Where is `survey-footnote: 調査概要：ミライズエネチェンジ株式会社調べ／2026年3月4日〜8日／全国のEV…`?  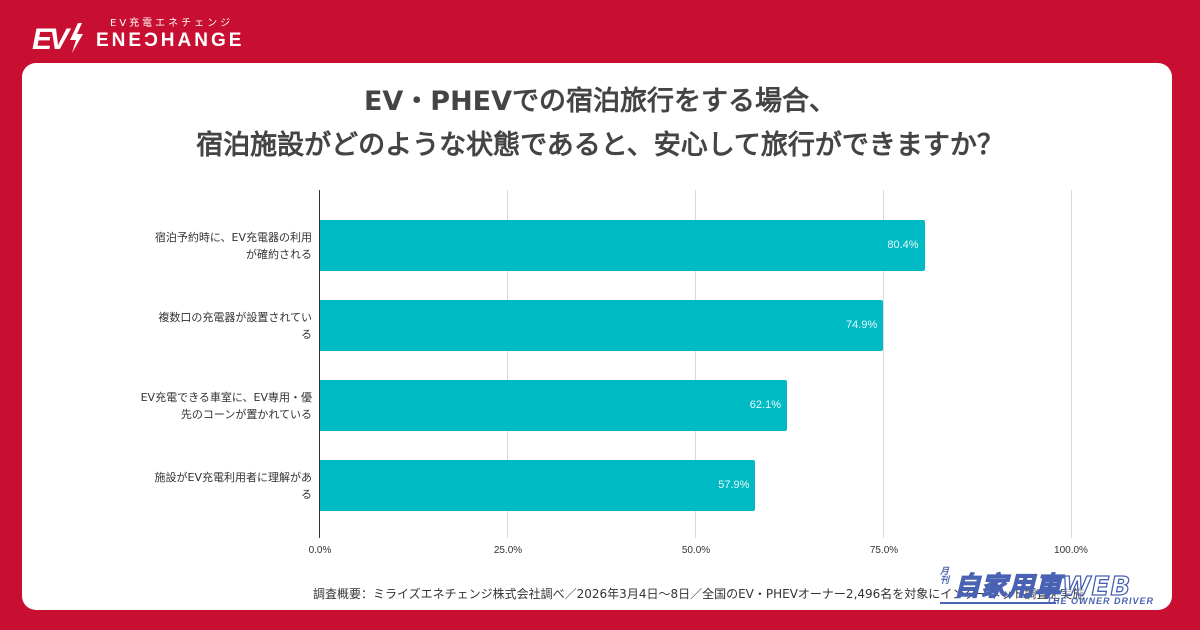 survey-footnote: 調査概要：ミライズエネチェンジ株式会社調べ／2026年3月4日〜8日／全国のEV… is located at coordinates (699, 594).